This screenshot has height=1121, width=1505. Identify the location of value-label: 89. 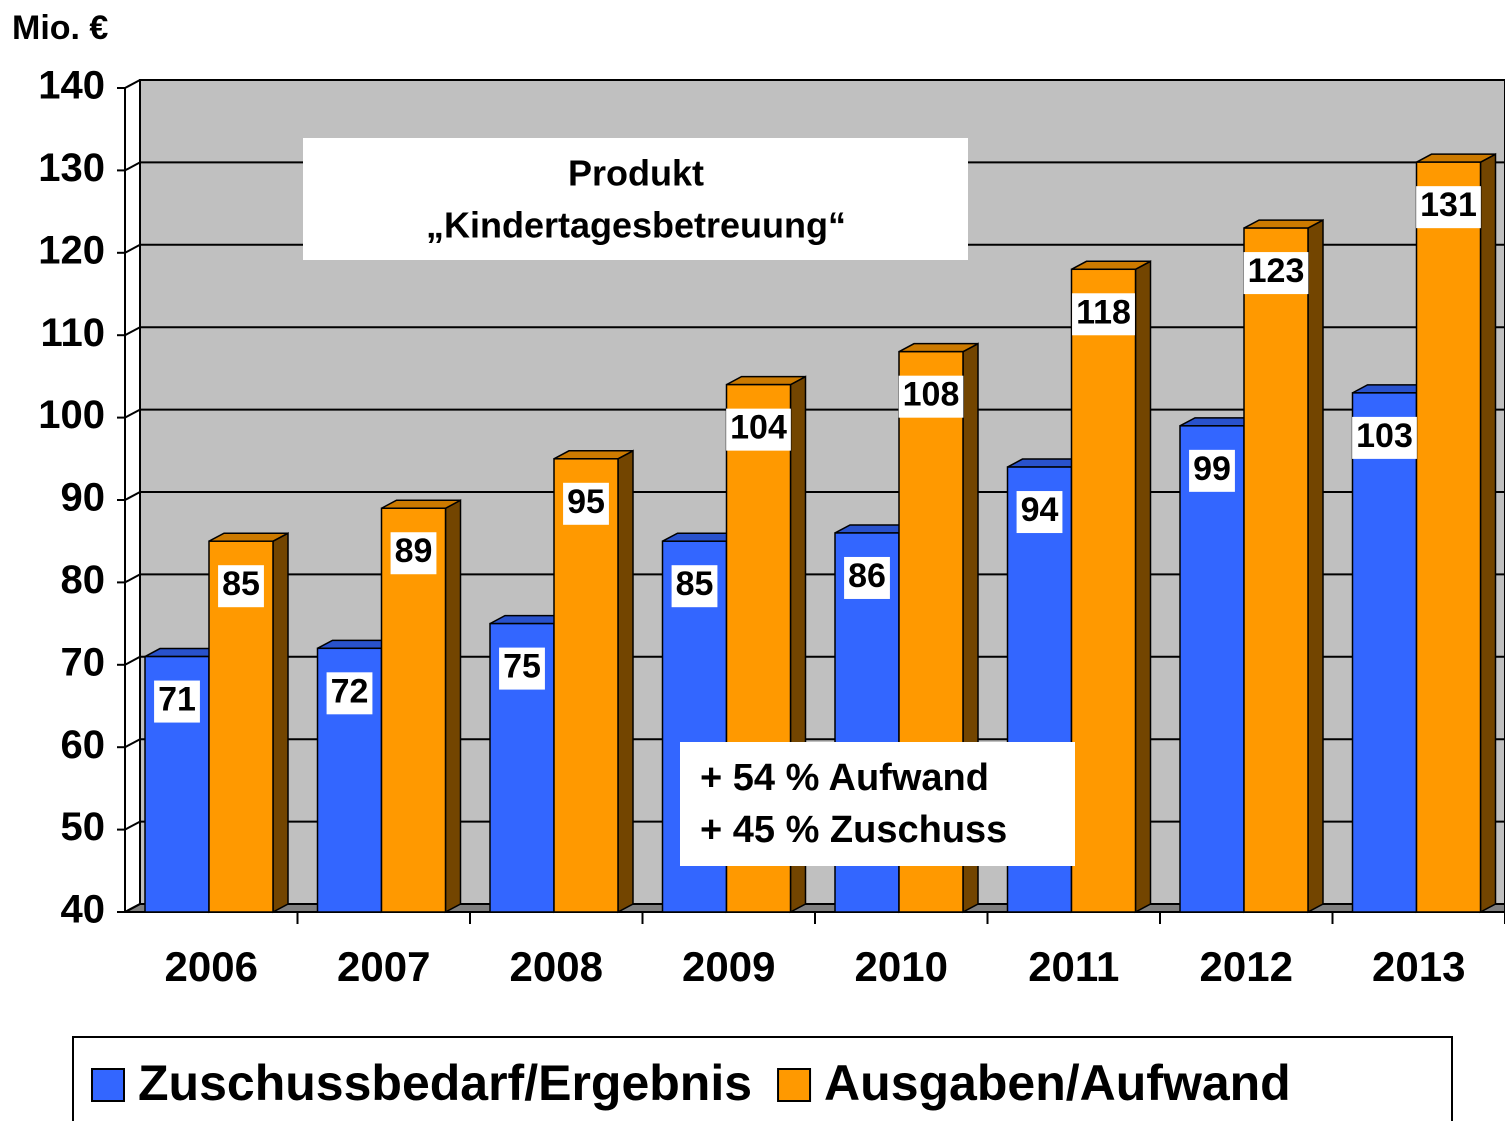
(414, 551).